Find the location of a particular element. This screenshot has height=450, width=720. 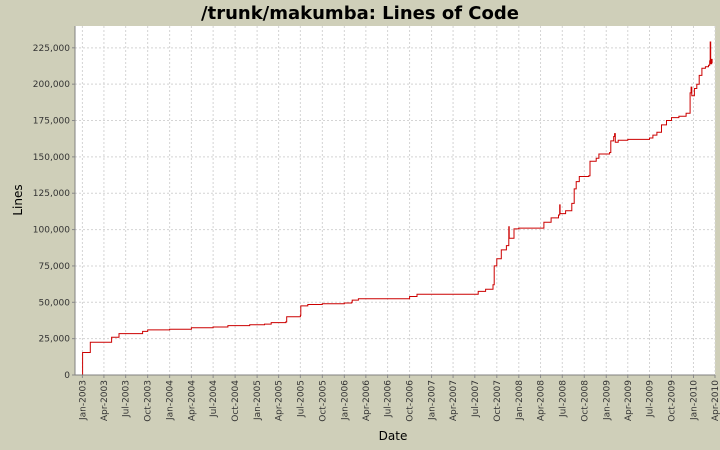

chart-title: /trunk/makumba: Lines of Code is located at coordinates (360, 13).